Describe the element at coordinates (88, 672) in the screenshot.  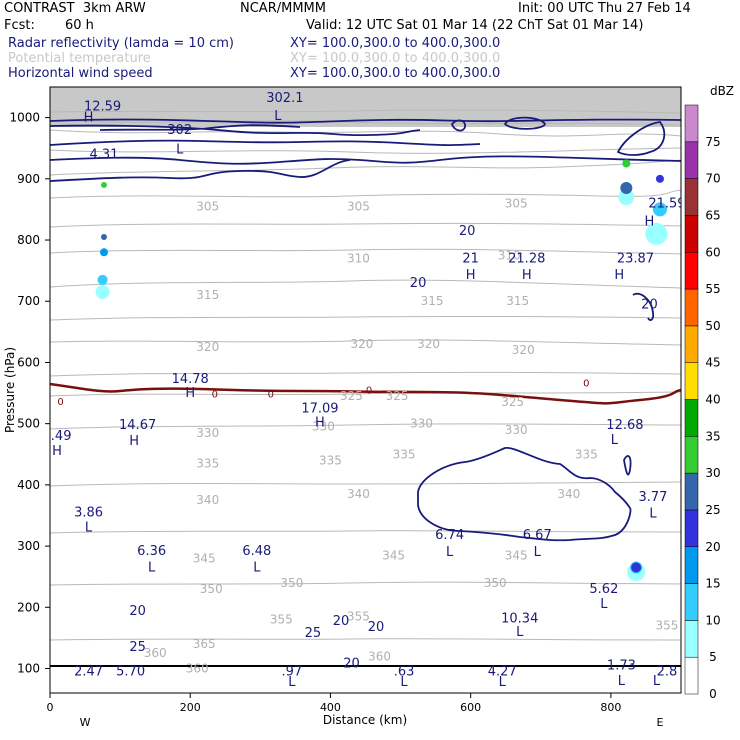
I see `extremum-value: 2.47` at that location.